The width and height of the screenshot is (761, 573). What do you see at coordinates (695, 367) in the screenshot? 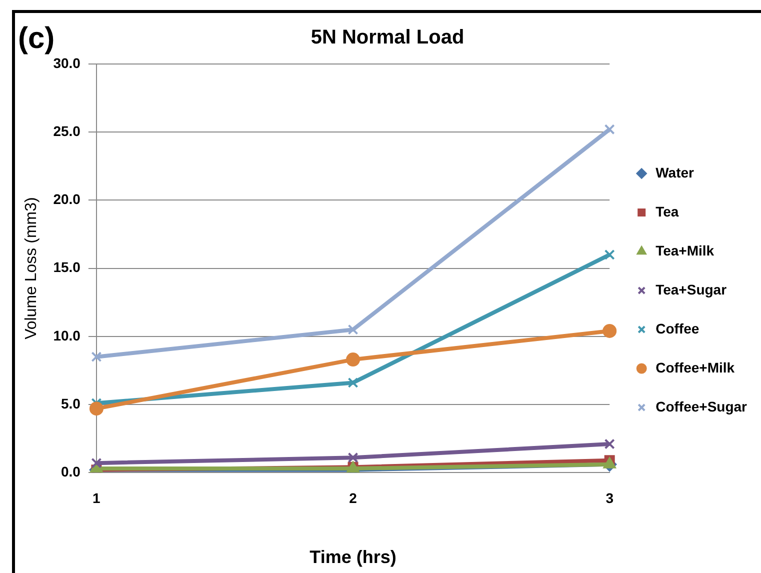
I see `legend-label: Coffee+Milk` at bounding box center [695, 367].